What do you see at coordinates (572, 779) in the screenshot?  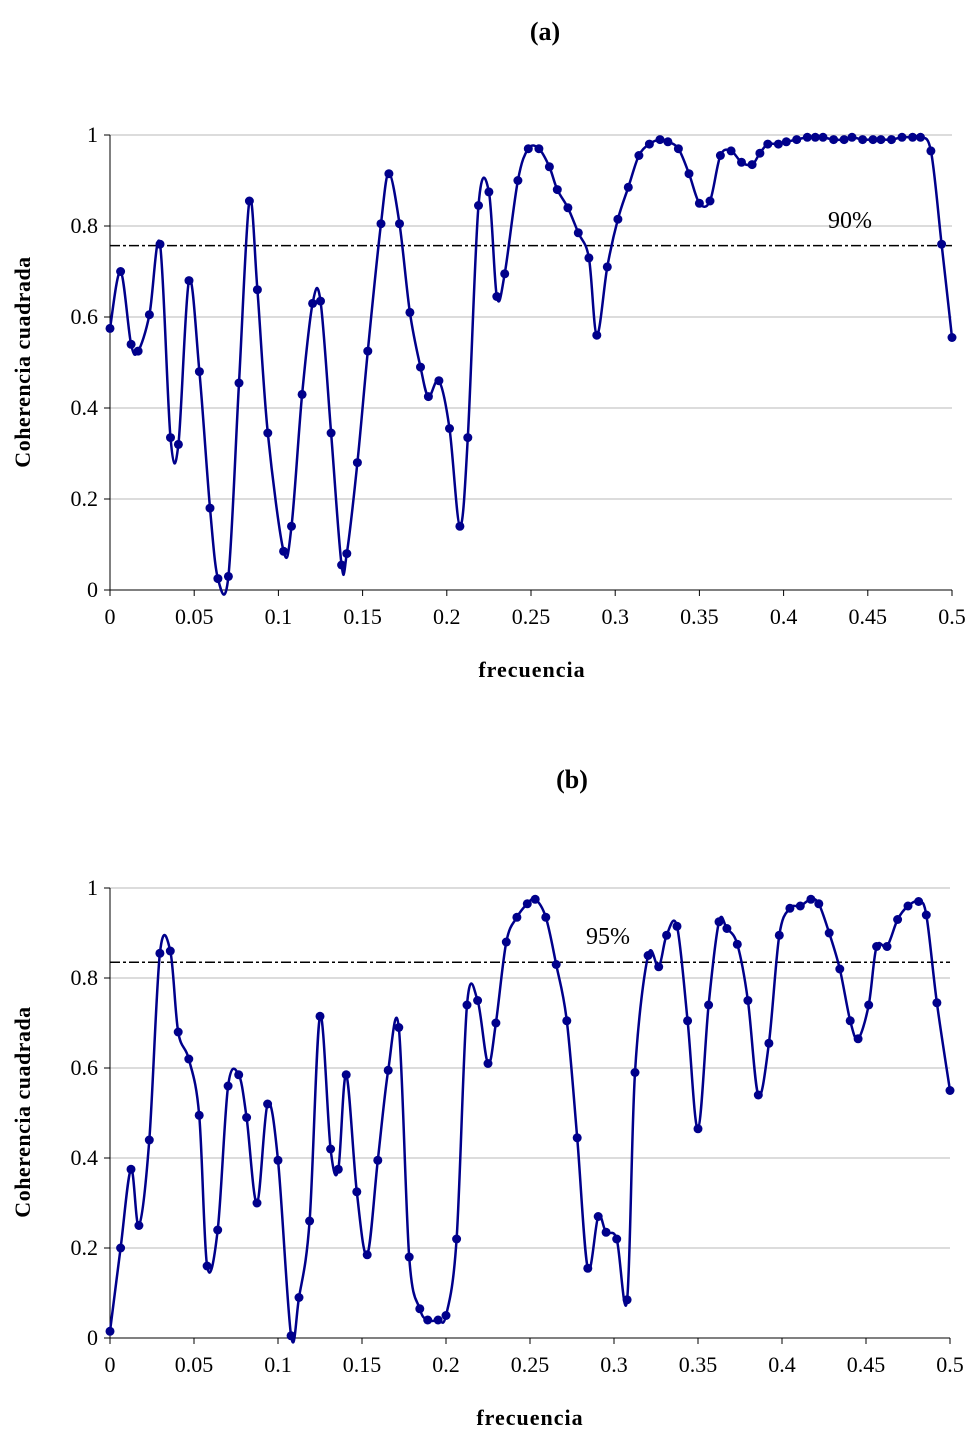 I see `panel-b-title: (b)` at bounding box center [572, 779].